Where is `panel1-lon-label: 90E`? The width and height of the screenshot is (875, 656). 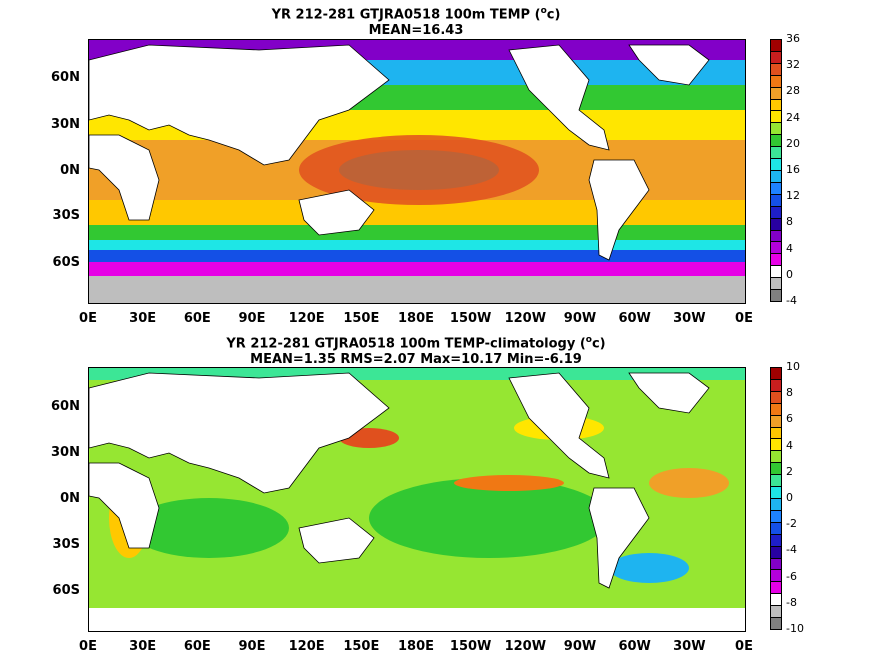 panel1-lon-label: 90E is located at coordinates (252, 318).